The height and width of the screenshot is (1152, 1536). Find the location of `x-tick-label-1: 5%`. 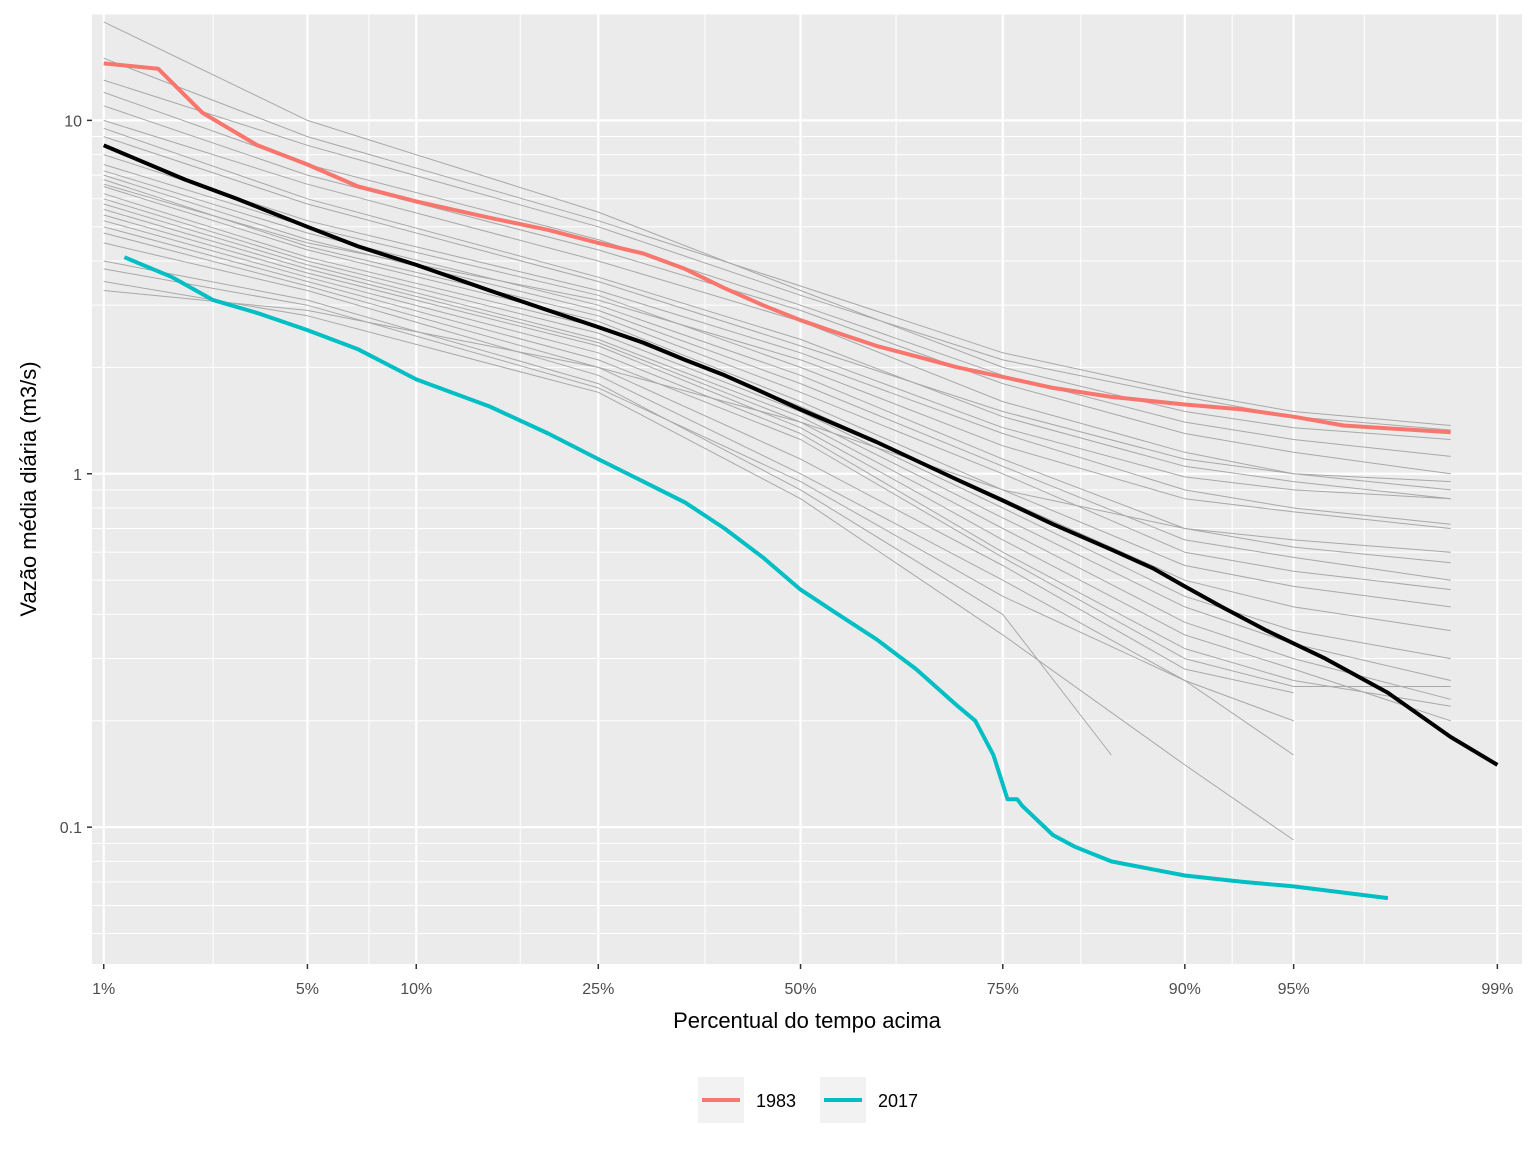

x-tick-label-1: 5% is located at coordinates (307, 989).